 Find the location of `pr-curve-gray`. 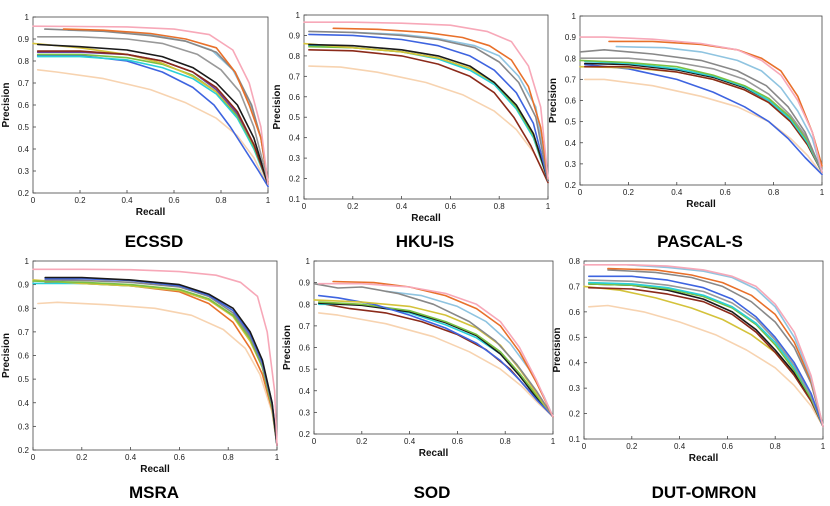

pr-curve-gray is located at coordinates (701, 111).